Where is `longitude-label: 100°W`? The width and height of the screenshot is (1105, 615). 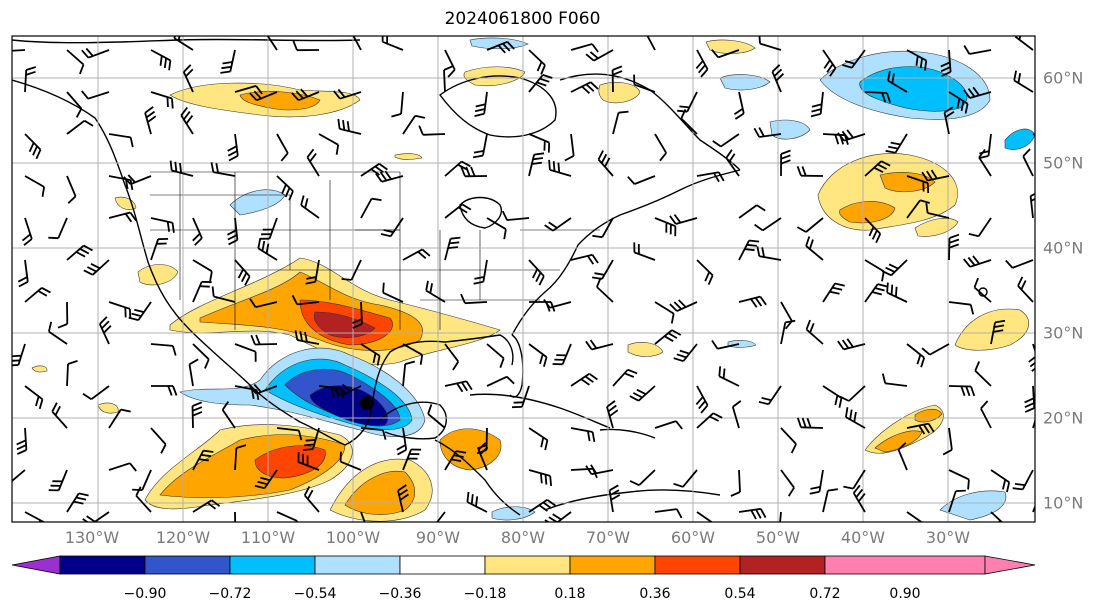
longitude-label: 100°W is located at coordinates (353, 537).